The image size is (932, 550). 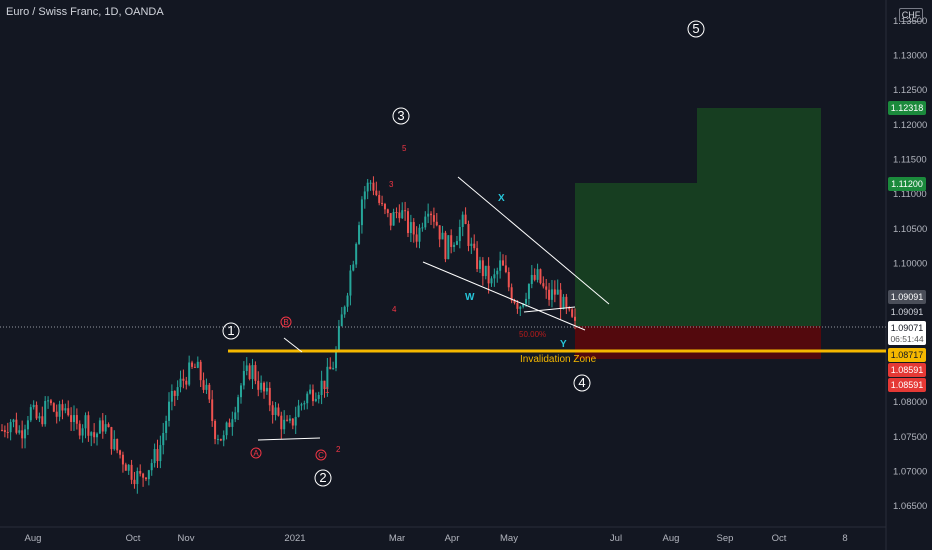 I want to click on abc-base-line, so click(x=289, y=439).